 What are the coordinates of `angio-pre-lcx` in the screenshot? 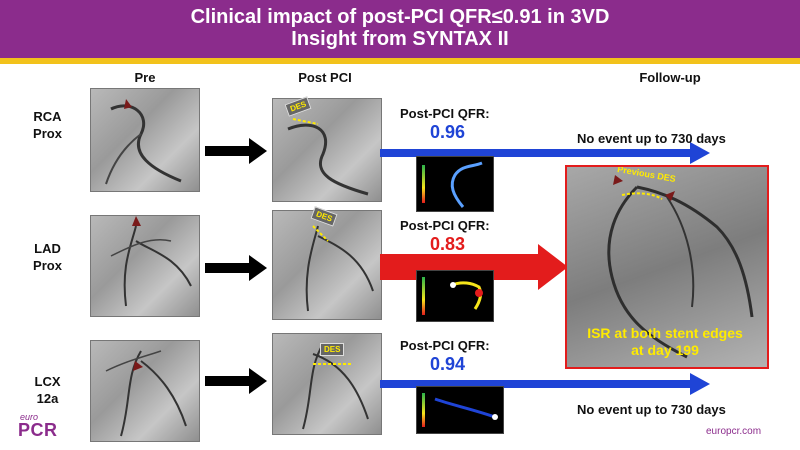 It's located at (145, 391).